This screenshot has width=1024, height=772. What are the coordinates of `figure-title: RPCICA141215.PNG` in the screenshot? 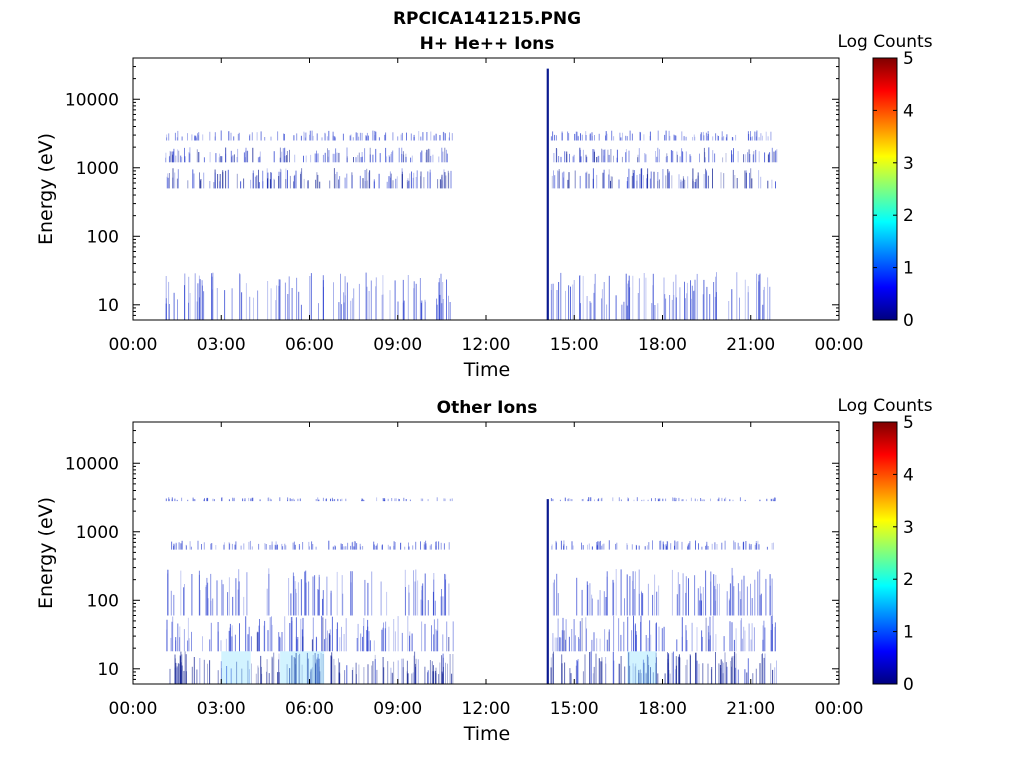 It's located at (487, 19).